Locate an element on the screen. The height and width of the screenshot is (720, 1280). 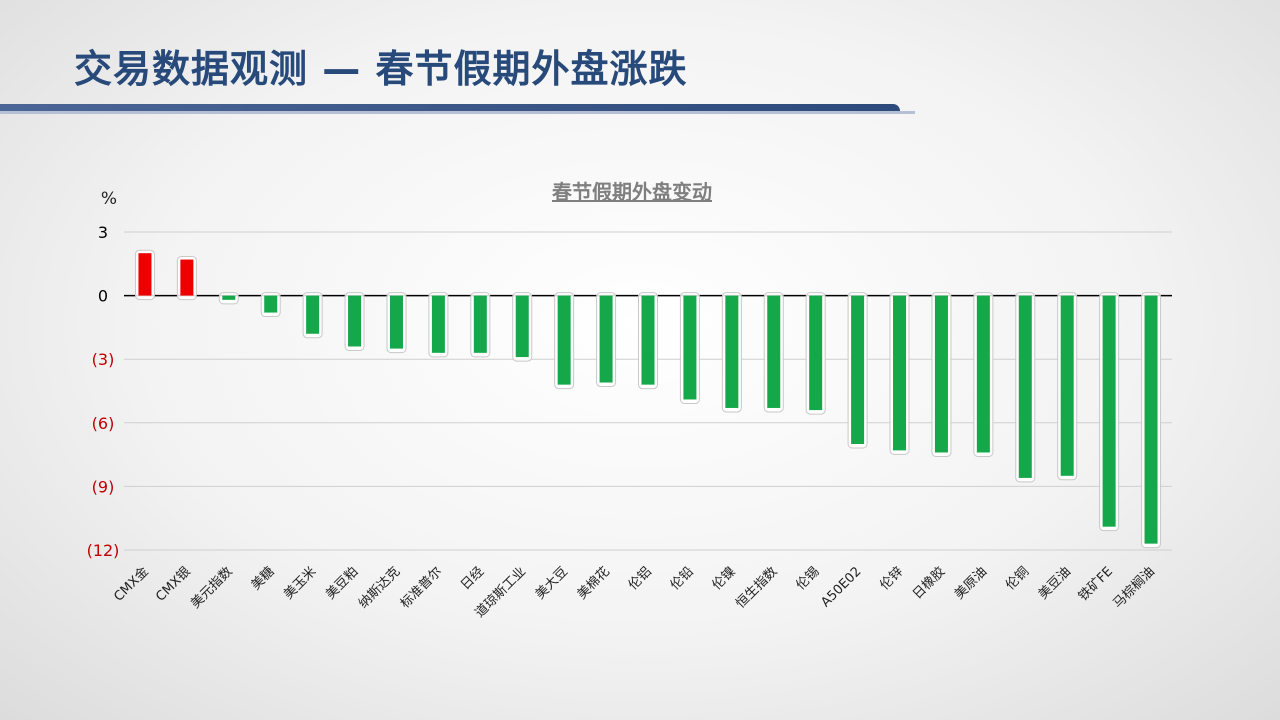
x-tick-label: 美豆粕 is located at coordinates (342, 583).